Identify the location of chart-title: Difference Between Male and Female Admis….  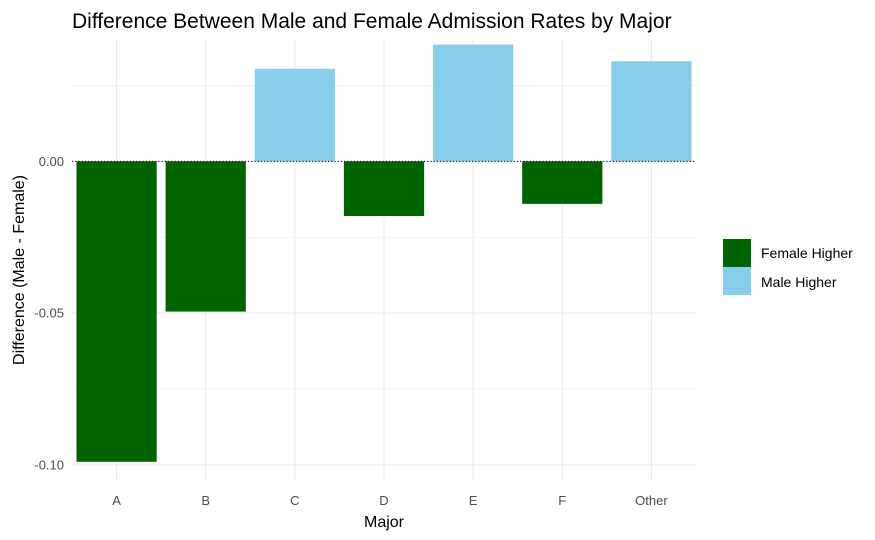
(372, 21).